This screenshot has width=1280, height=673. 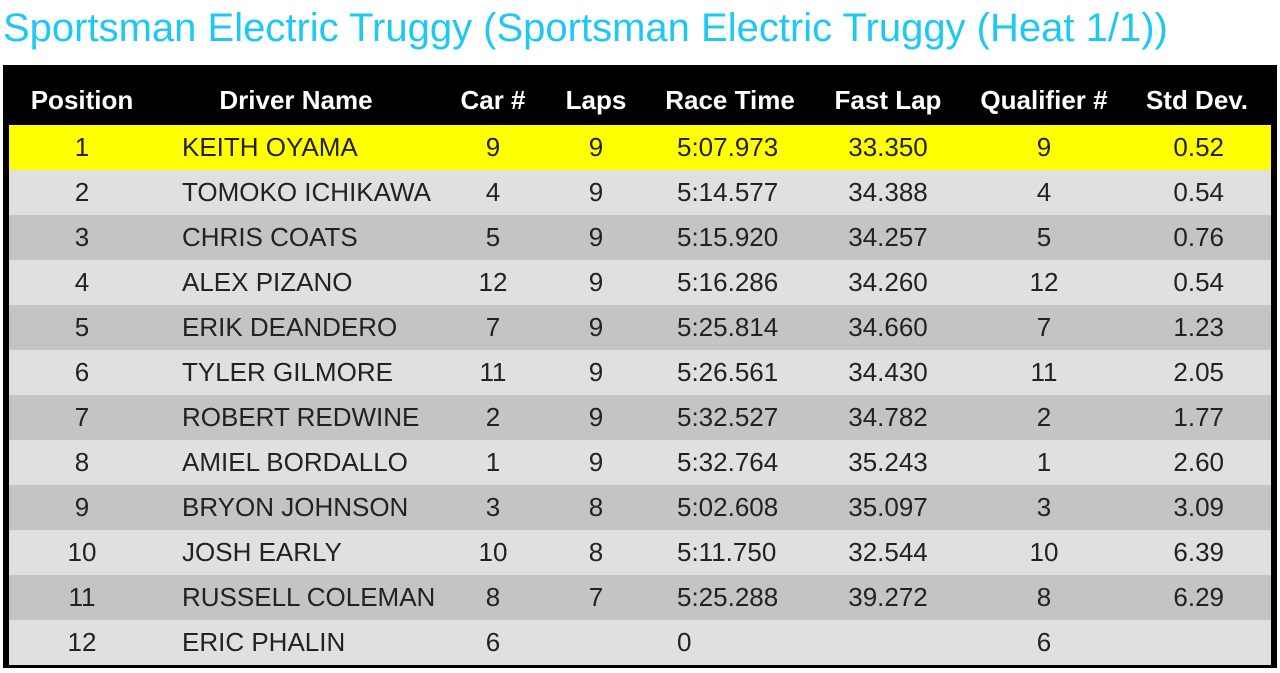 I want to click on column-header: Std Dev., so click(x=1197, y=100).